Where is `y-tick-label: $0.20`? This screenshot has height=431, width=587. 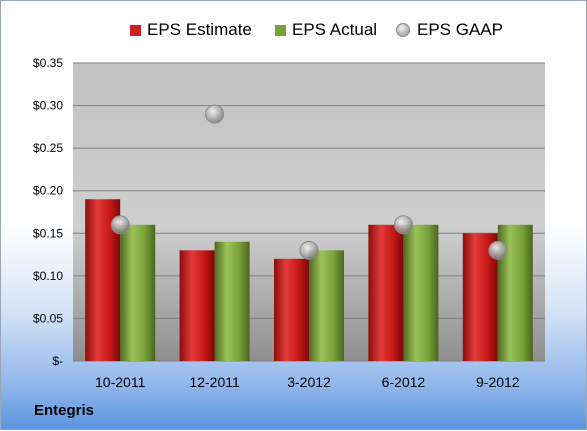 y-tick-label: $0.20 is located at coordinates (48, 191).